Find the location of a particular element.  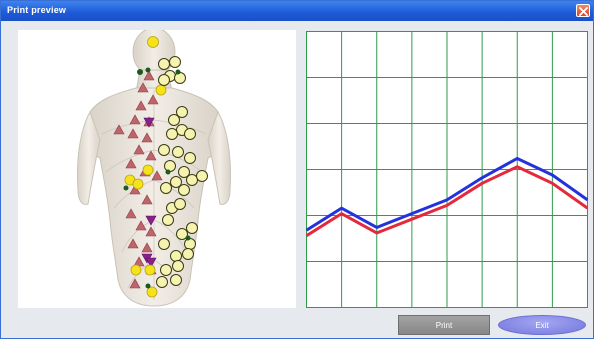

title-bar: Print preview is located at coordinates (297, 11).